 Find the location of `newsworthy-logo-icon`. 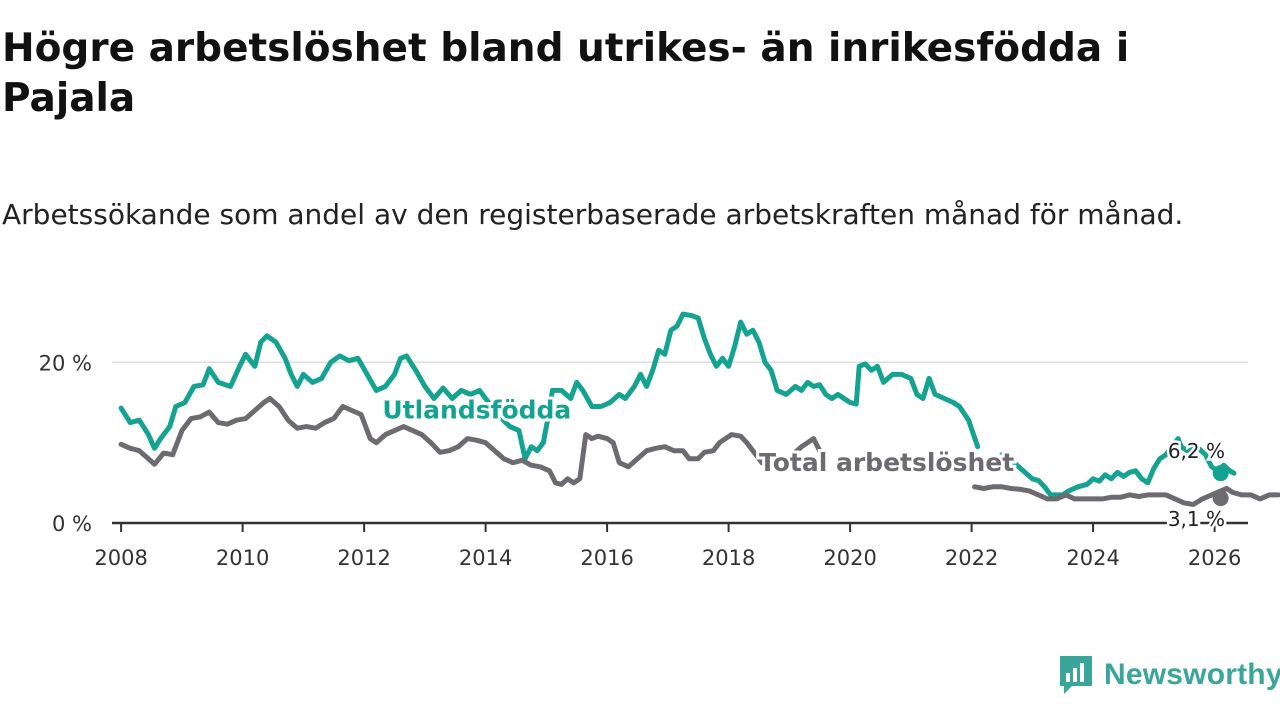

newsworthy-logo-icon is located at coordinates (1076, 675).